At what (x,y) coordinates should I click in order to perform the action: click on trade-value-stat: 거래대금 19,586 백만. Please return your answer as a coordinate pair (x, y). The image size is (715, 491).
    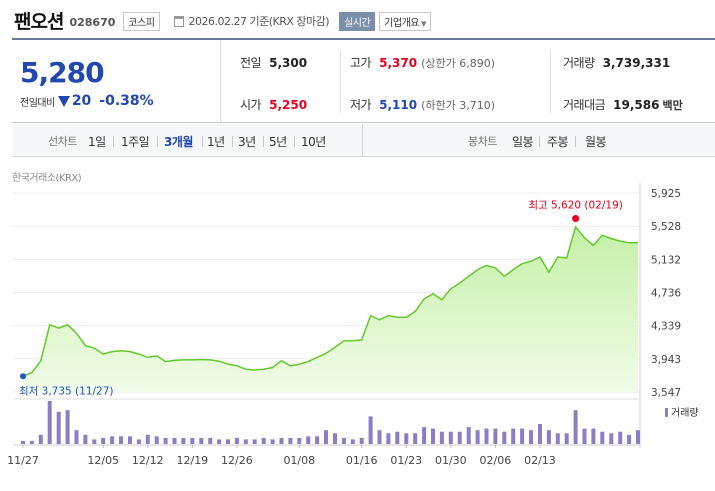
    Looking at the image, I should click on (623, 104).